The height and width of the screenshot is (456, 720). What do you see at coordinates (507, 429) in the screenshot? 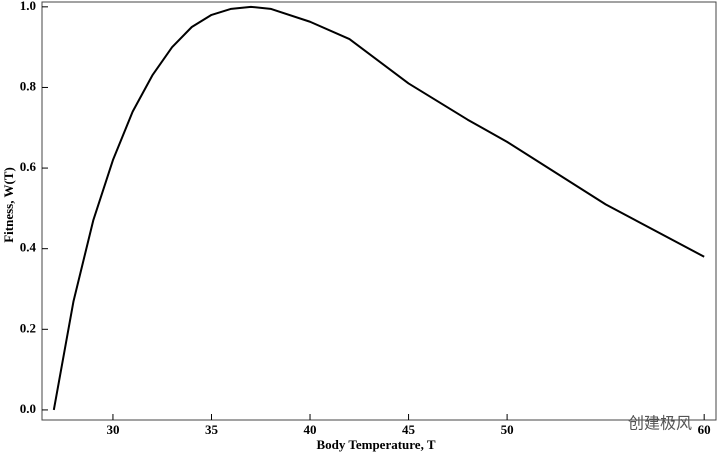
I see `x-tick-label: 50` at bounding box center [507, 429].